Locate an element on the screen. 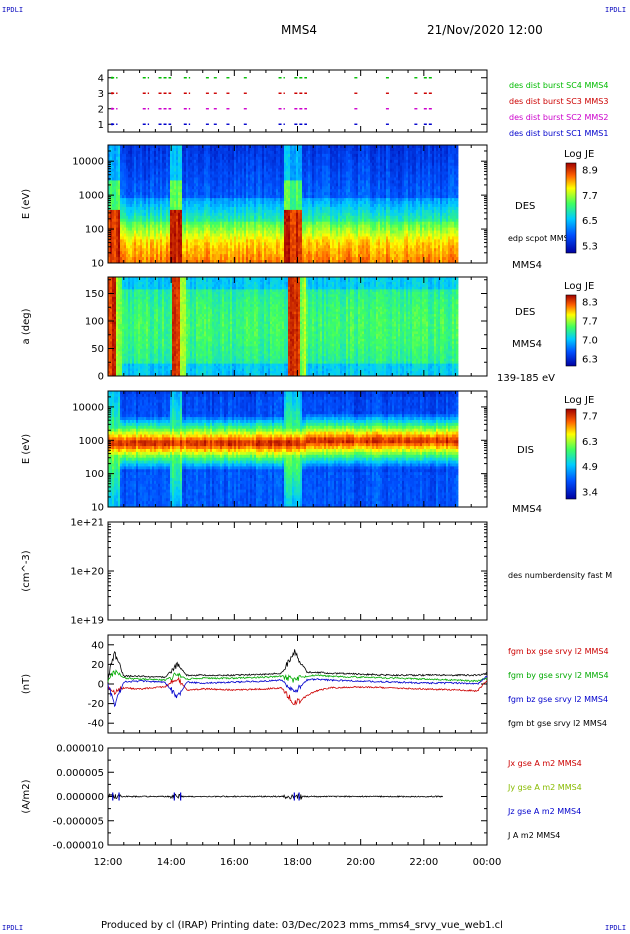 This screenshot has width=630, height=934. corner-label-top-left: IPDLI is located at coordinates (12, 10).